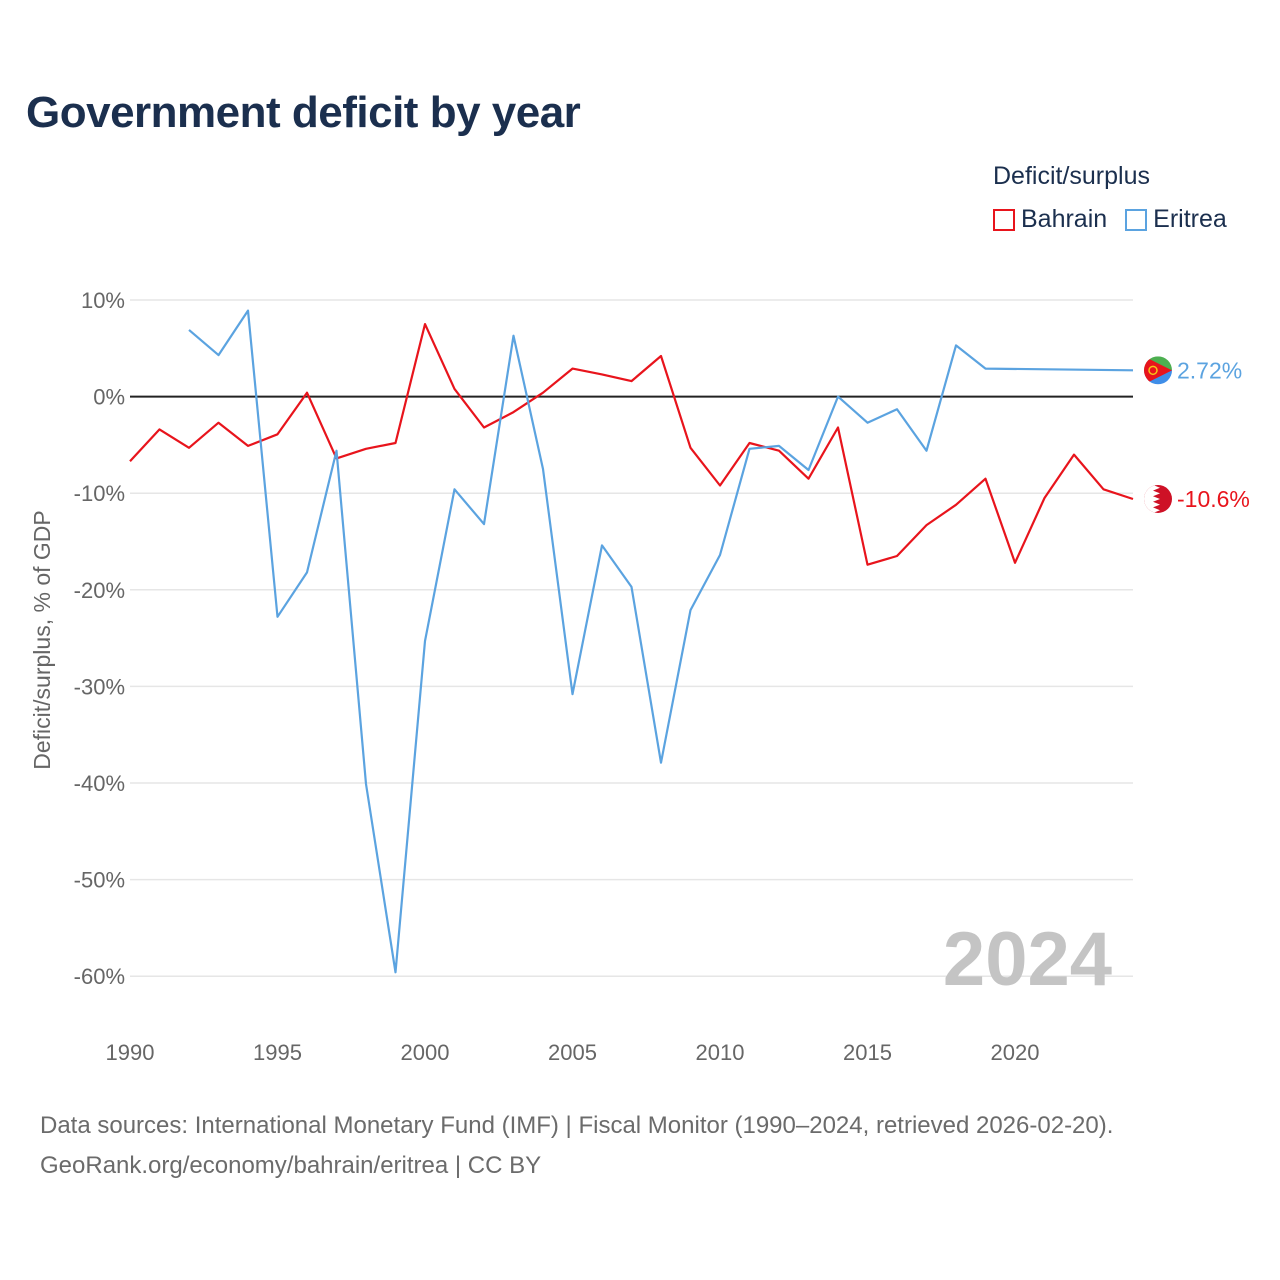 The height and width of the screenshot is (1280, 1280). Describe the element at coordinates (99, 493) in the screenshot. I see `y-tick-label: -10%` at that location.